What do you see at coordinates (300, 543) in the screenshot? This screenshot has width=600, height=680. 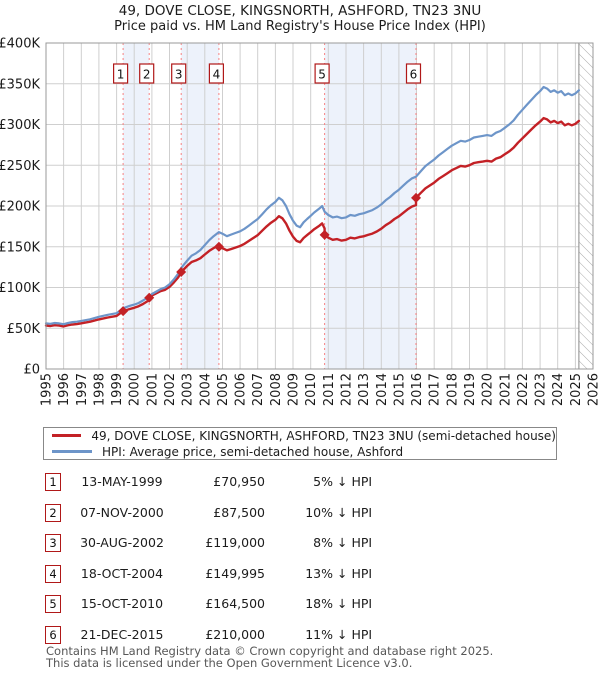 I see `table-row: 3 30-AUG-2002 £119,000 8% ↓ HPI` at bounding box center [300, 543].